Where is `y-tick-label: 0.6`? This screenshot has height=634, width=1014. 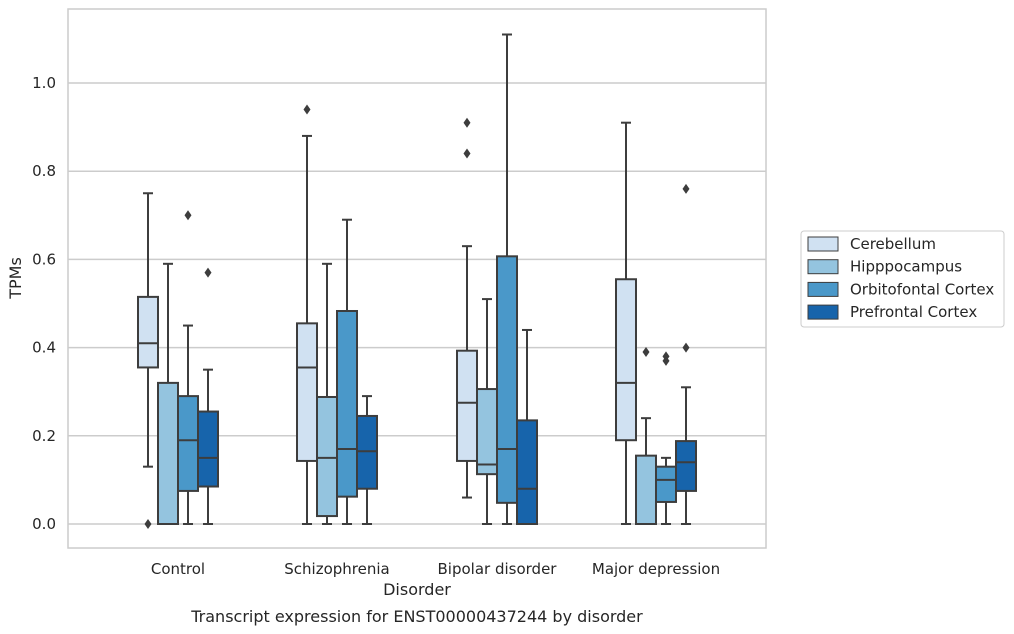
y-tick-label: 0.6 is located at coordinates (44, 259).